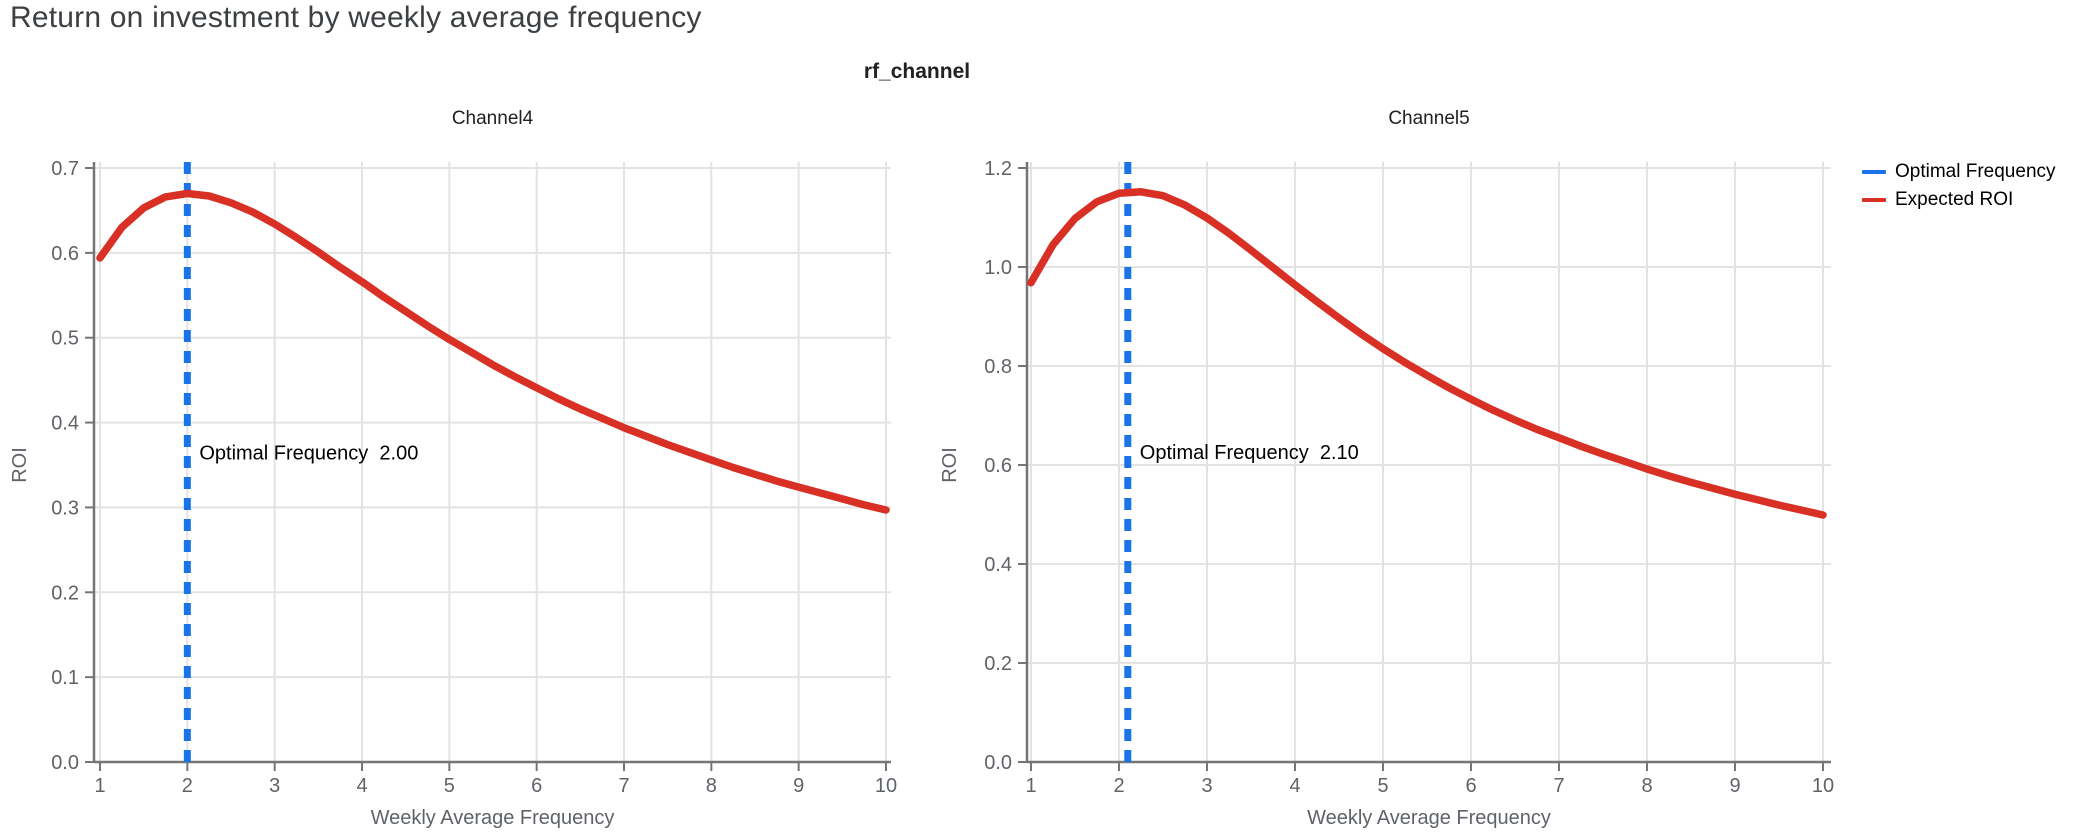 This screenshot has width=2074, height=840. What do you see at coordinates (1954, 199) in the screenshot?
I see `expected-roi-legend-label: Expected ROI` at bounding box center [1954, 199].